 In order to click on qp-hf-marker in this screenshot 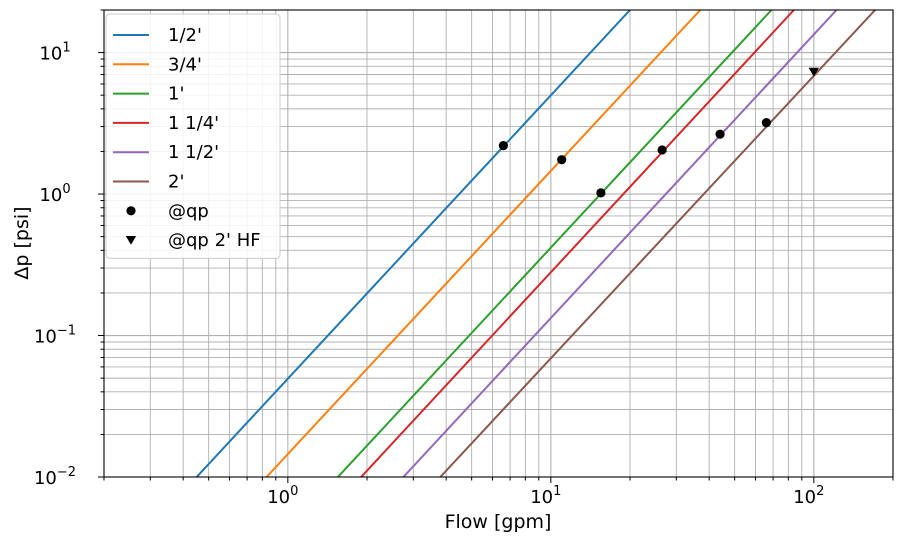, I will do `click(814, 72)`.